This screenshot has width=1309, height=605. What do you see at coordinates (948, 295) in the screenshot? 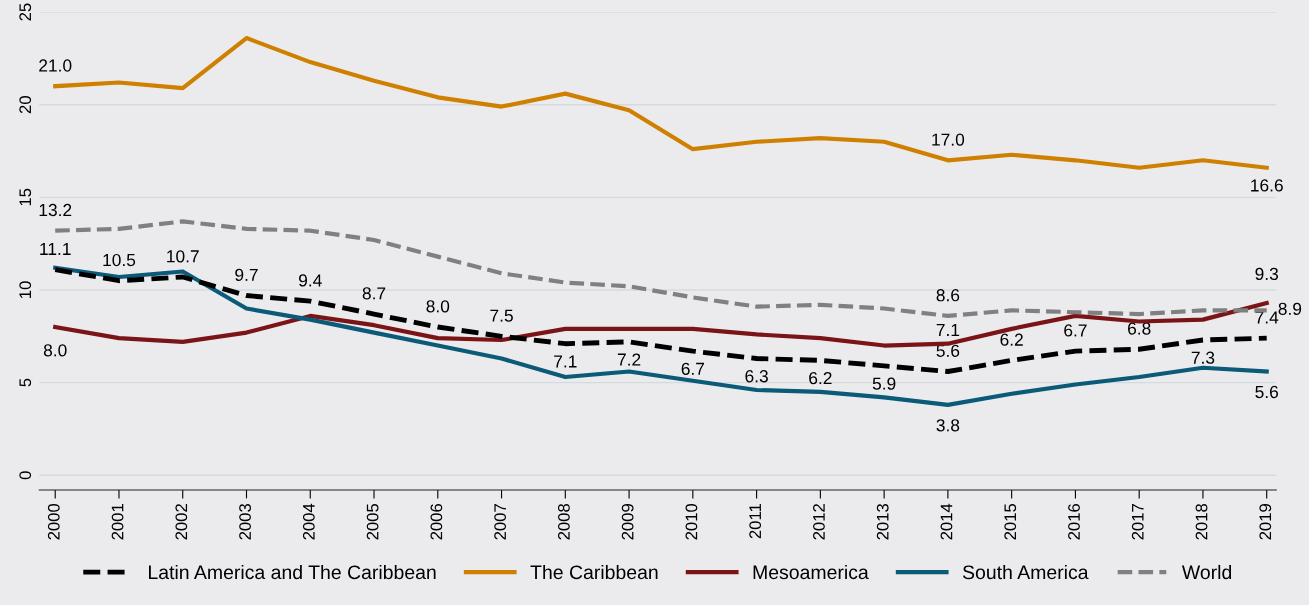
I see `data-label: 8.6` at bounding box center [948, 295].